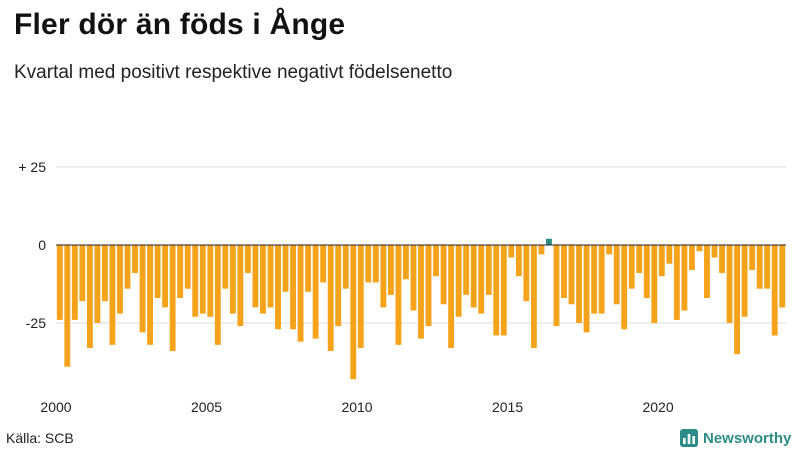  I want to click on x-tick-label: 2015, so click(507, 407).